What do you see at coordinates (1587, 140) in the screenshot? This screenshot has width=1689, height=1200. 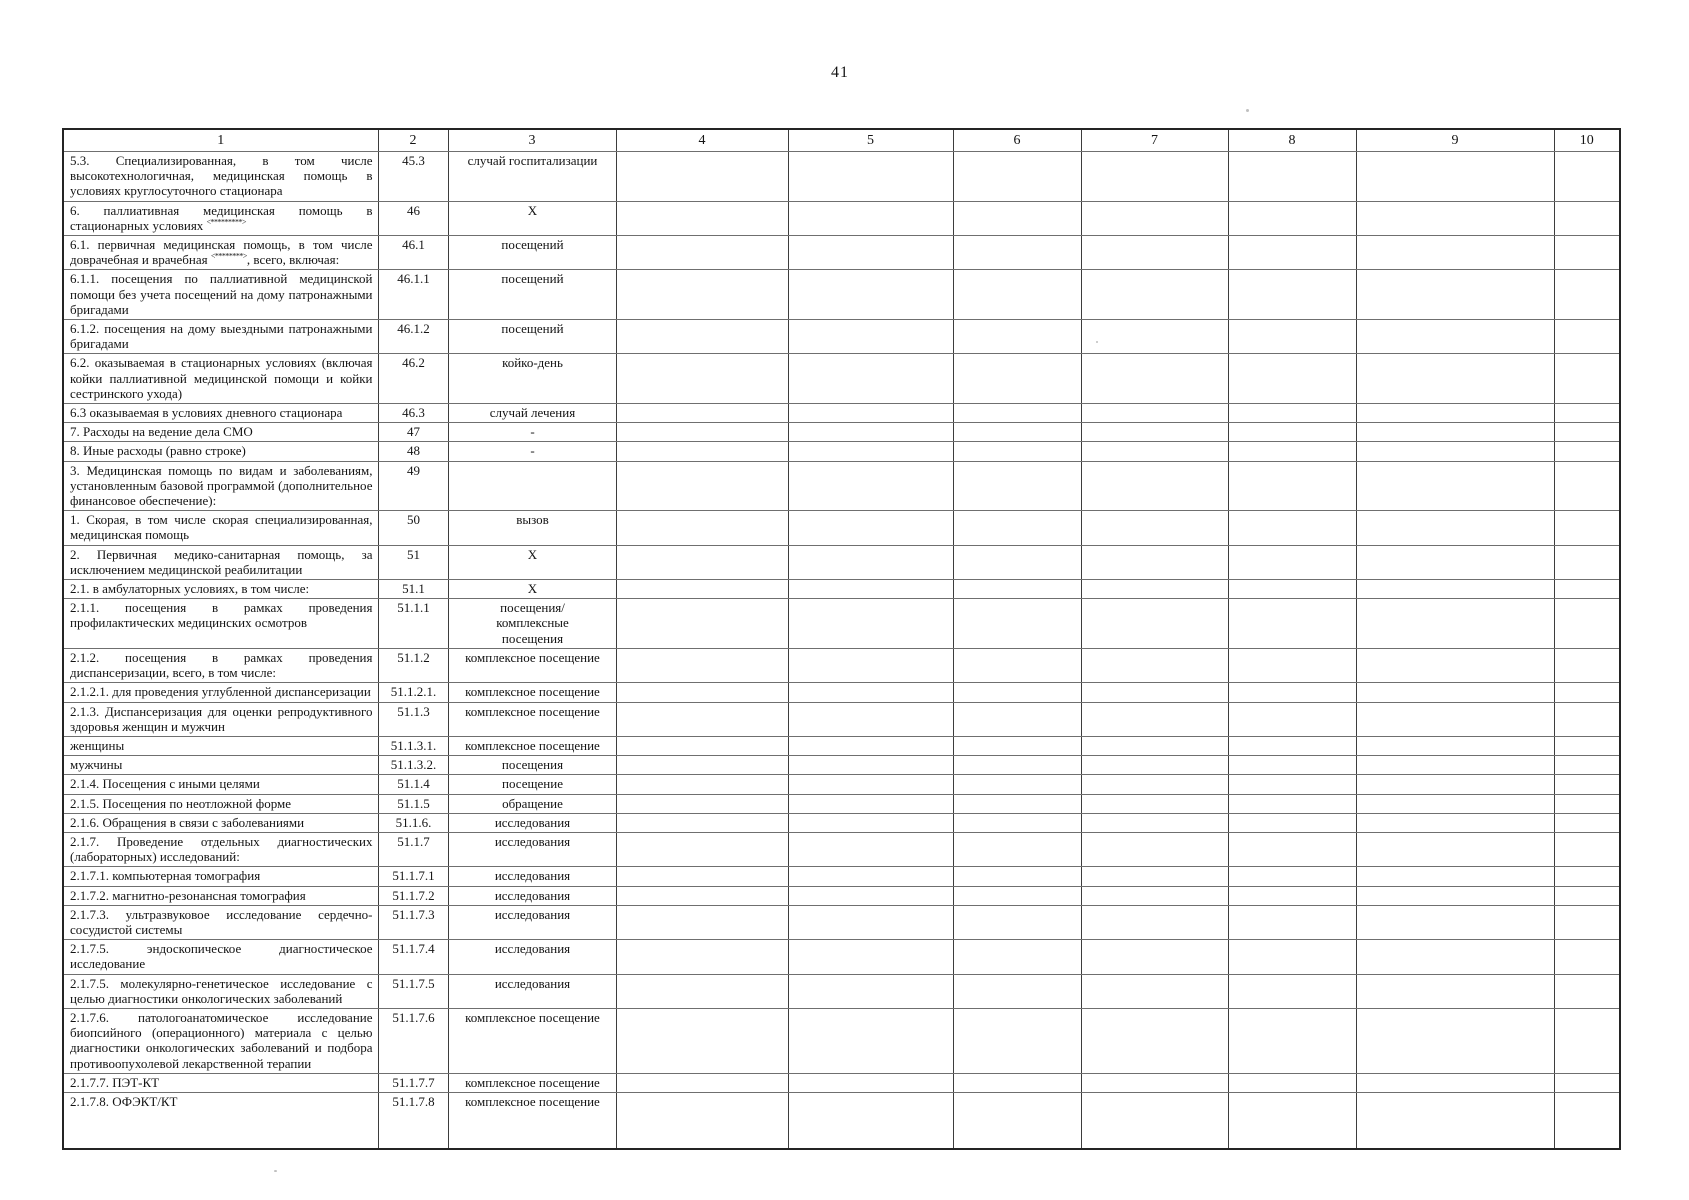 I see `column-header-10: 10` at bounding box center [1587, 140].